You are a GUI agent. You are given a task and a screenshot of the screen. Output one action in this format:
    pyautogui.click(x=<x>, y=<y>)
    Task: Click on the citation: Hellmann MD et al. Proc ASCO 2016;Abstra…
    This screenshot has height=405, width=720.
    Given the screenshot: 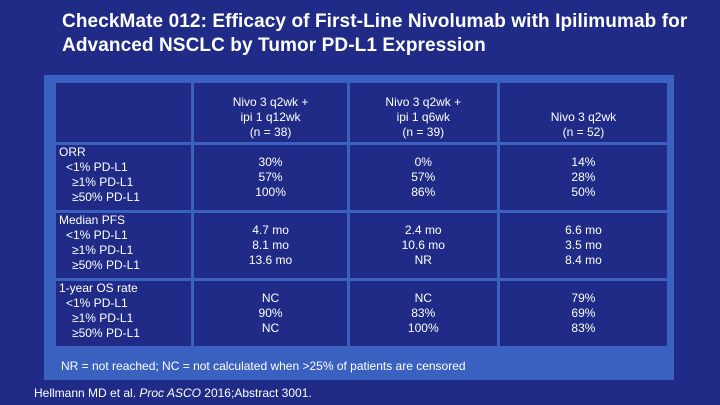 What is the action you would take?
    pyautogui.click(x=173, y=393)
    